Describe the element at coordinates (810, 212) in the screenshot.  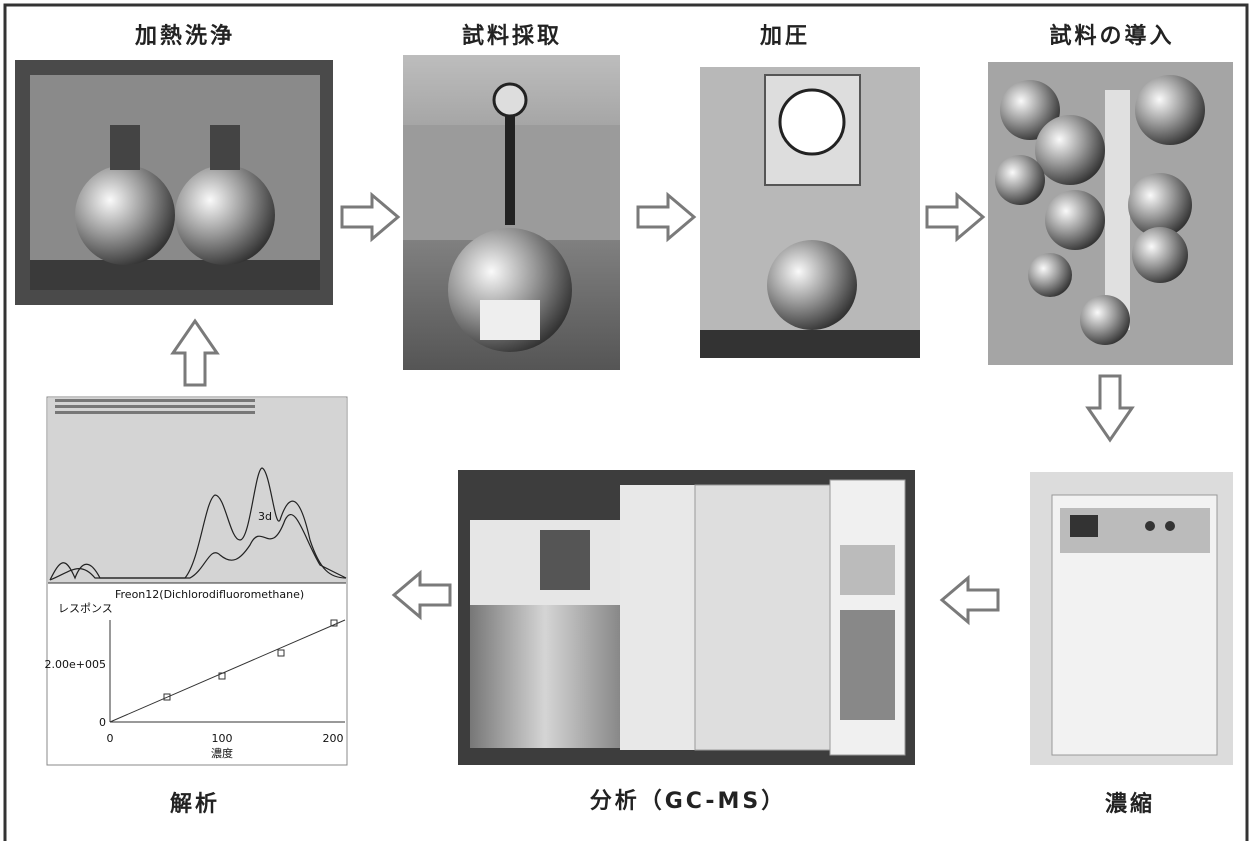
I see `photo-pressurize` at that location.